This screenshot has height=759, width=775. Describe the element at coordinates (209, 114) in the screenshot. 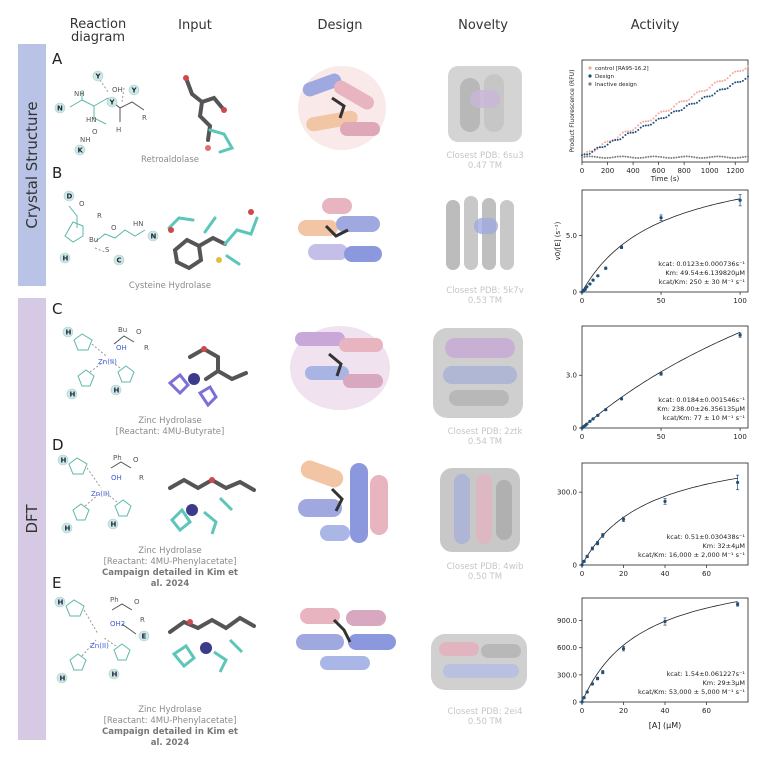

I see `input-molecule-a` at that location.